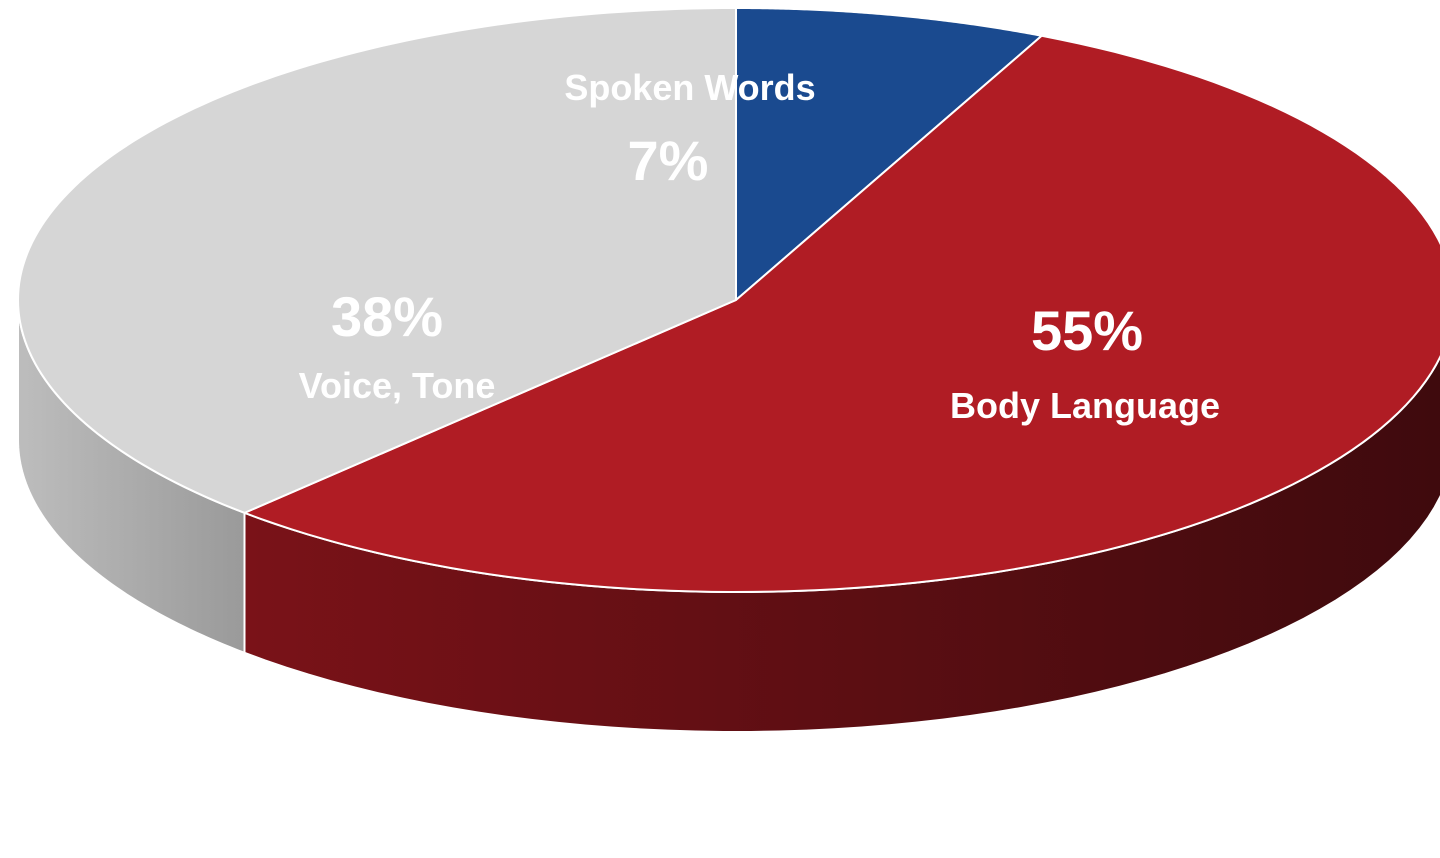 The width and height of the screenshot is (1440, 858). Describe the element at coordinates (1087, 330) in the screenshot. I see `value-label-body-language: 55%` at that location.